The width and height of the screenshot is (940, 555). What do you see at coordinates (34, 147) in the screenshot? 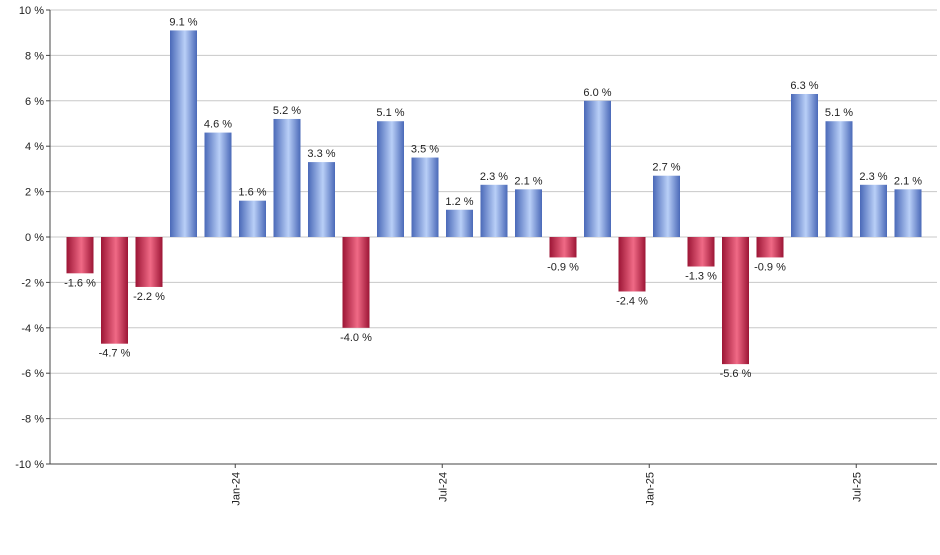
I see `y-tick-label: 4 %` at bounding box center [34, 147].